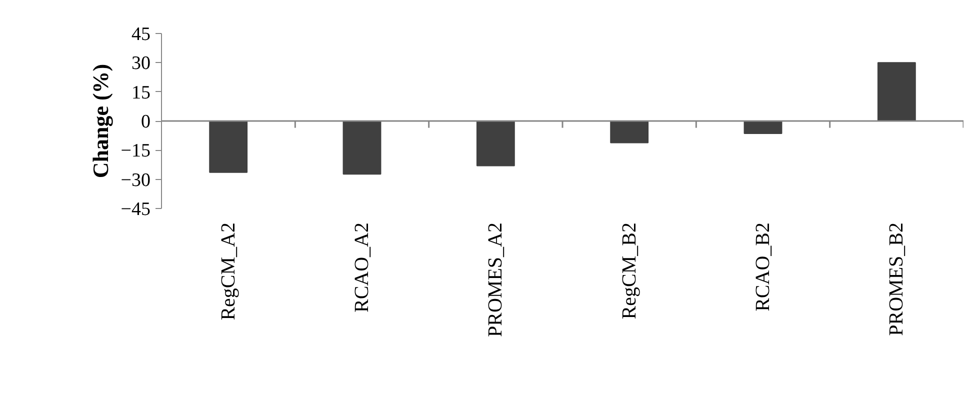 Image resolution: width=971 pixels, height=412 pixels. I want to click on x-tick-label: RegCM_B2, so click(629, 271).